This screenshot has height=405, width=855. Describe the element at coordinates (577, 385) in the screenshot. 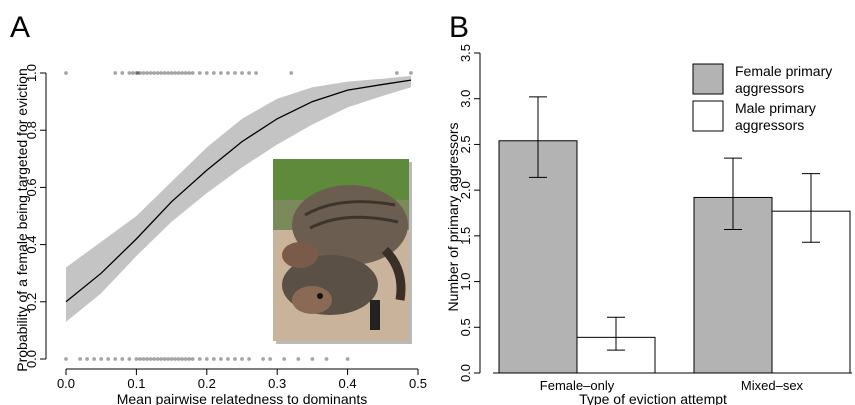

I see `x-category-label: Female–only` at that location.